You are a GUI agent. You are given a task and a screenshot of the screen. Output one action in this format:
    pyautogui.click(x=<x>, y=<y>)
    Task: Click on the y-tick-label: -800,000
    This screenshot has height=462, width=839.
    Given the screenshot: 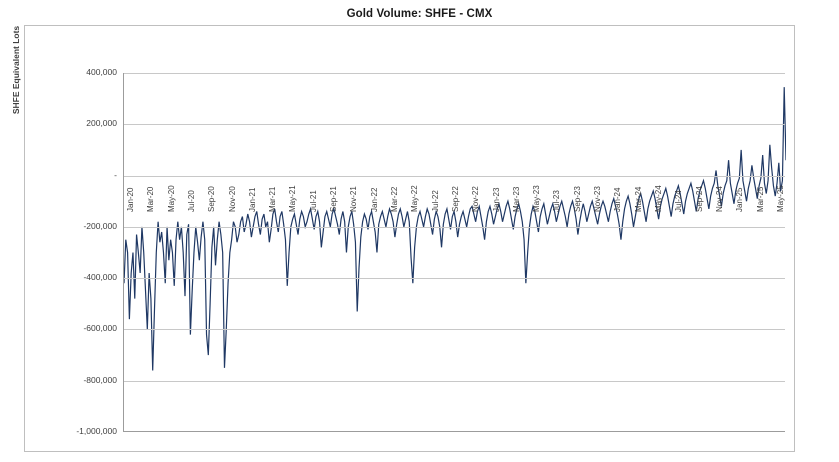 What is the action you would take?
    pyautogui.click(x=100, y=379)
    